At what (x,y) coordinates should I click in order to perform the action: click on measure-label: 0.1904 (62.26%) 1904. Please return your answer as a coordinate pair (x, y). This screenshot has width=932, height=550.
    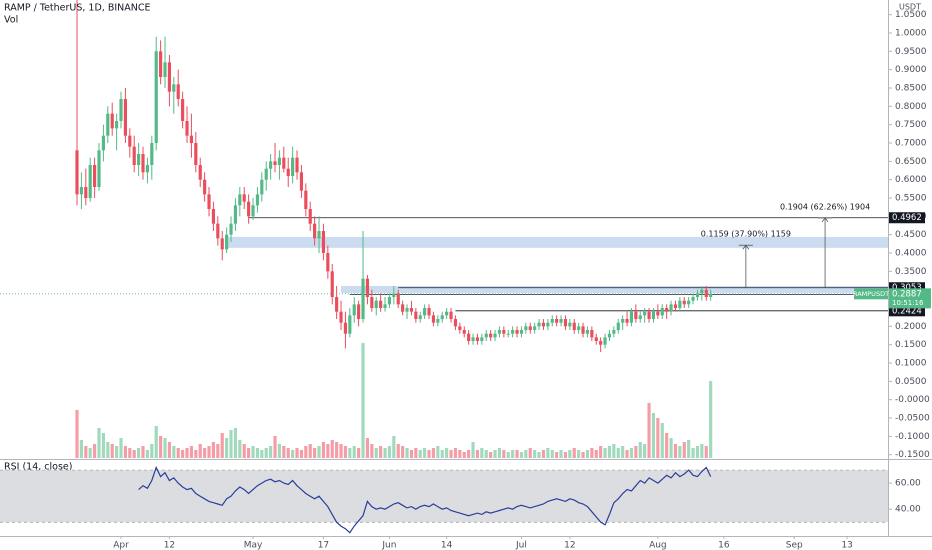
    Looking at the image, I should click on (825, 206).